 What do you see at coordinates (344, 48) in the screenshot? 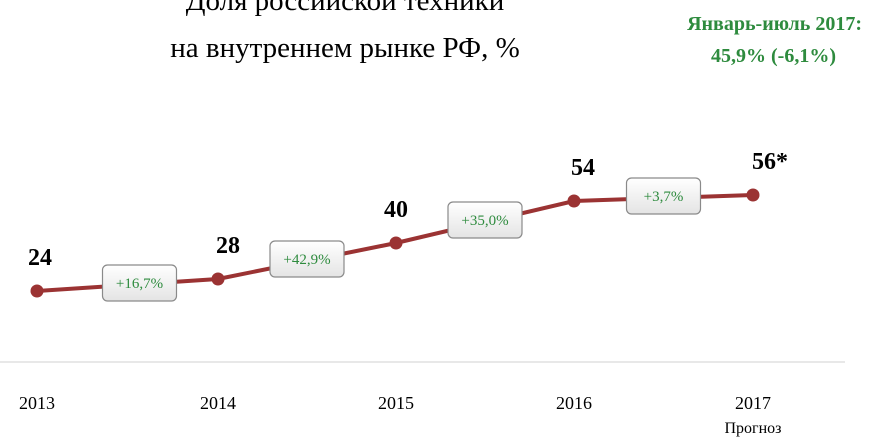
I see `chart-title: на внутреннем рынке РФ, %` at bounding box center [344, 48].